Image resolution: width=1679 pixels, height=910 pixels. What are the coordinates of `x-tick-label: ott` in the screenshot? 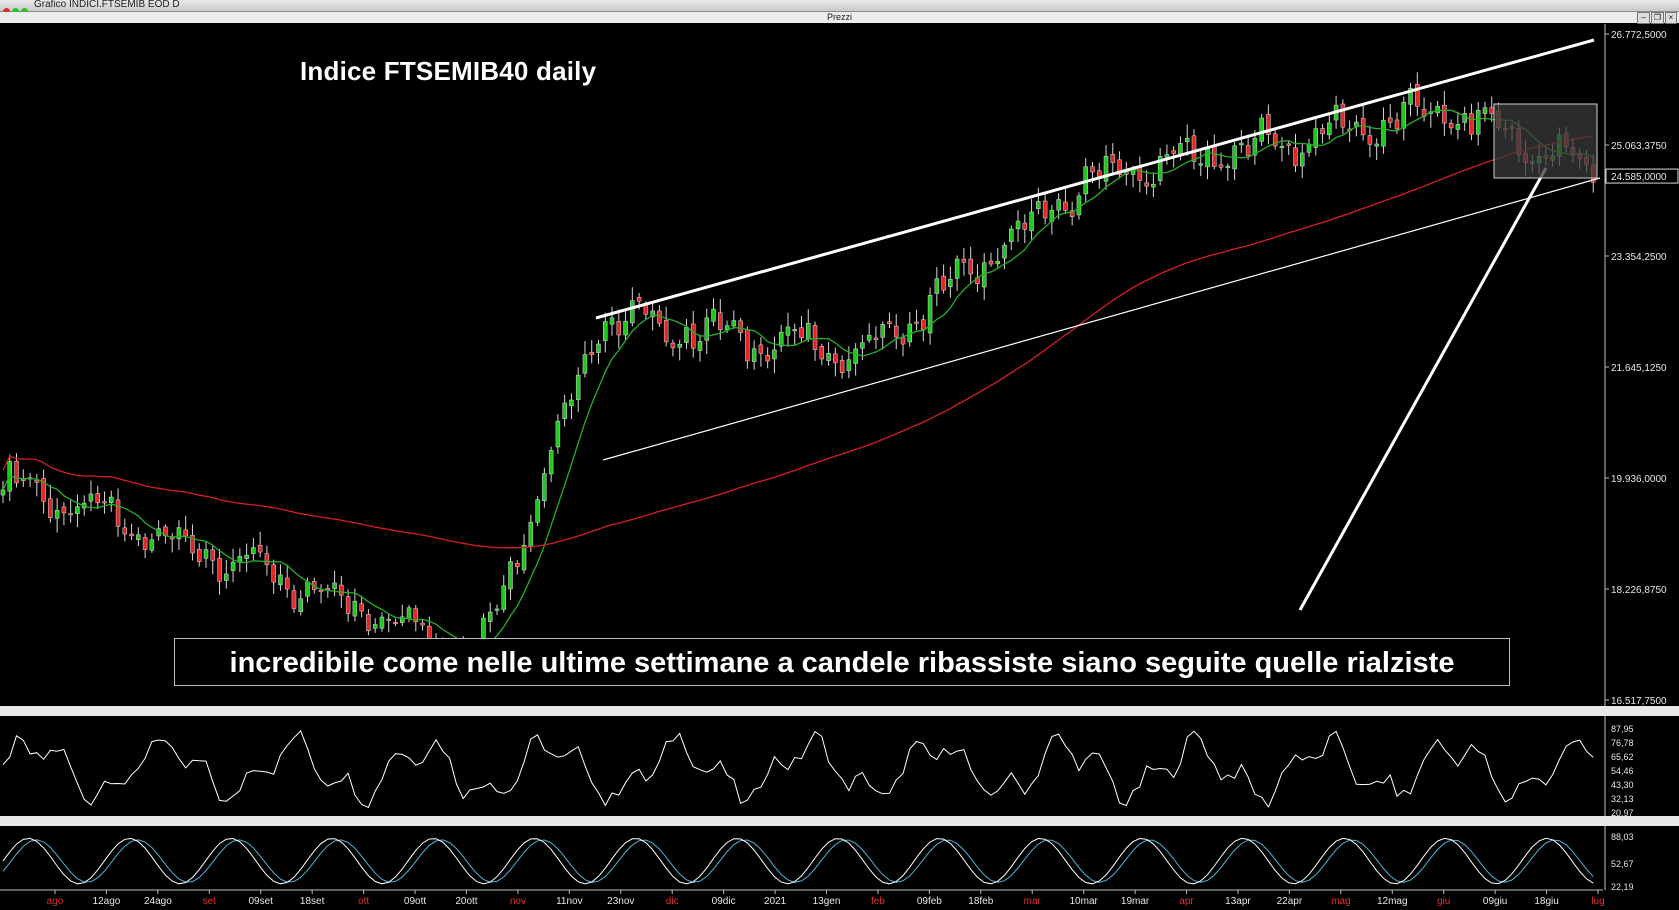 It's located at (363, 901).